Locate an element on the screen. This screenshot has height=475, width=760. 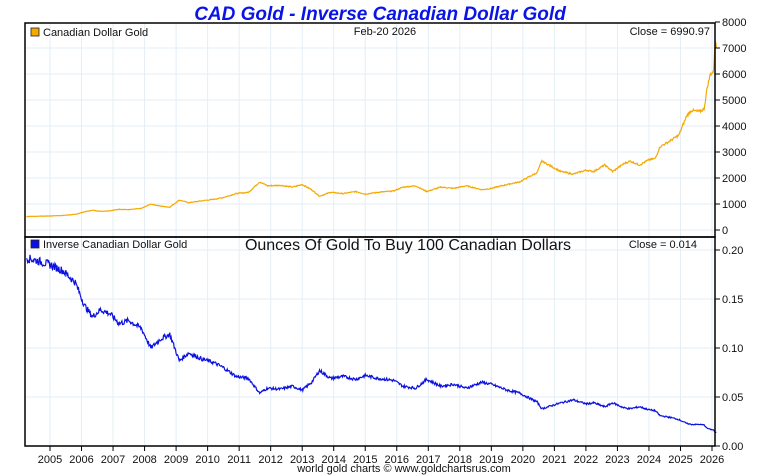
x-tick-label: 2015 is located at coordinates (365, 460).